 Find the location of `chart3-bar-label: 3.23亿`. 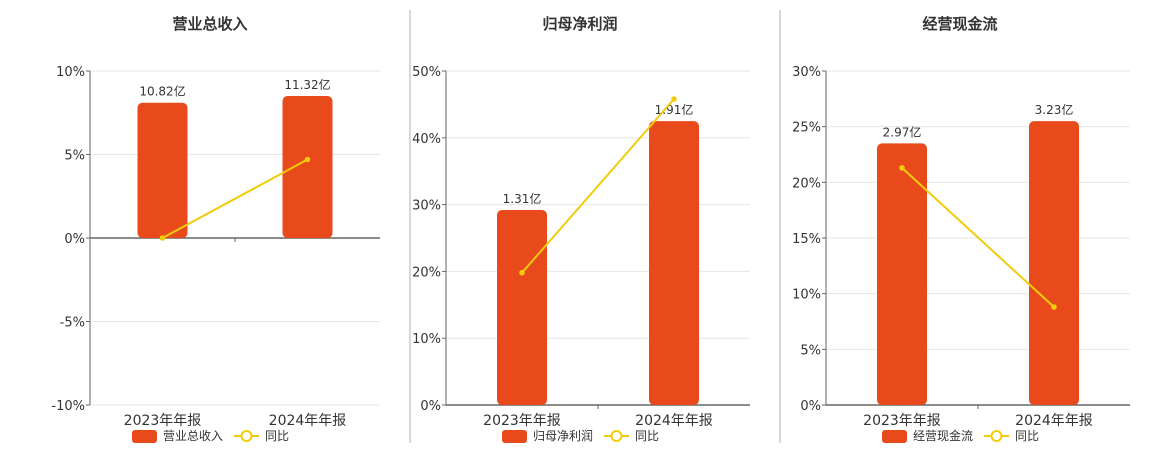

chart3-bar-label: 3.23亿 is located at coordinates (1054, 109).